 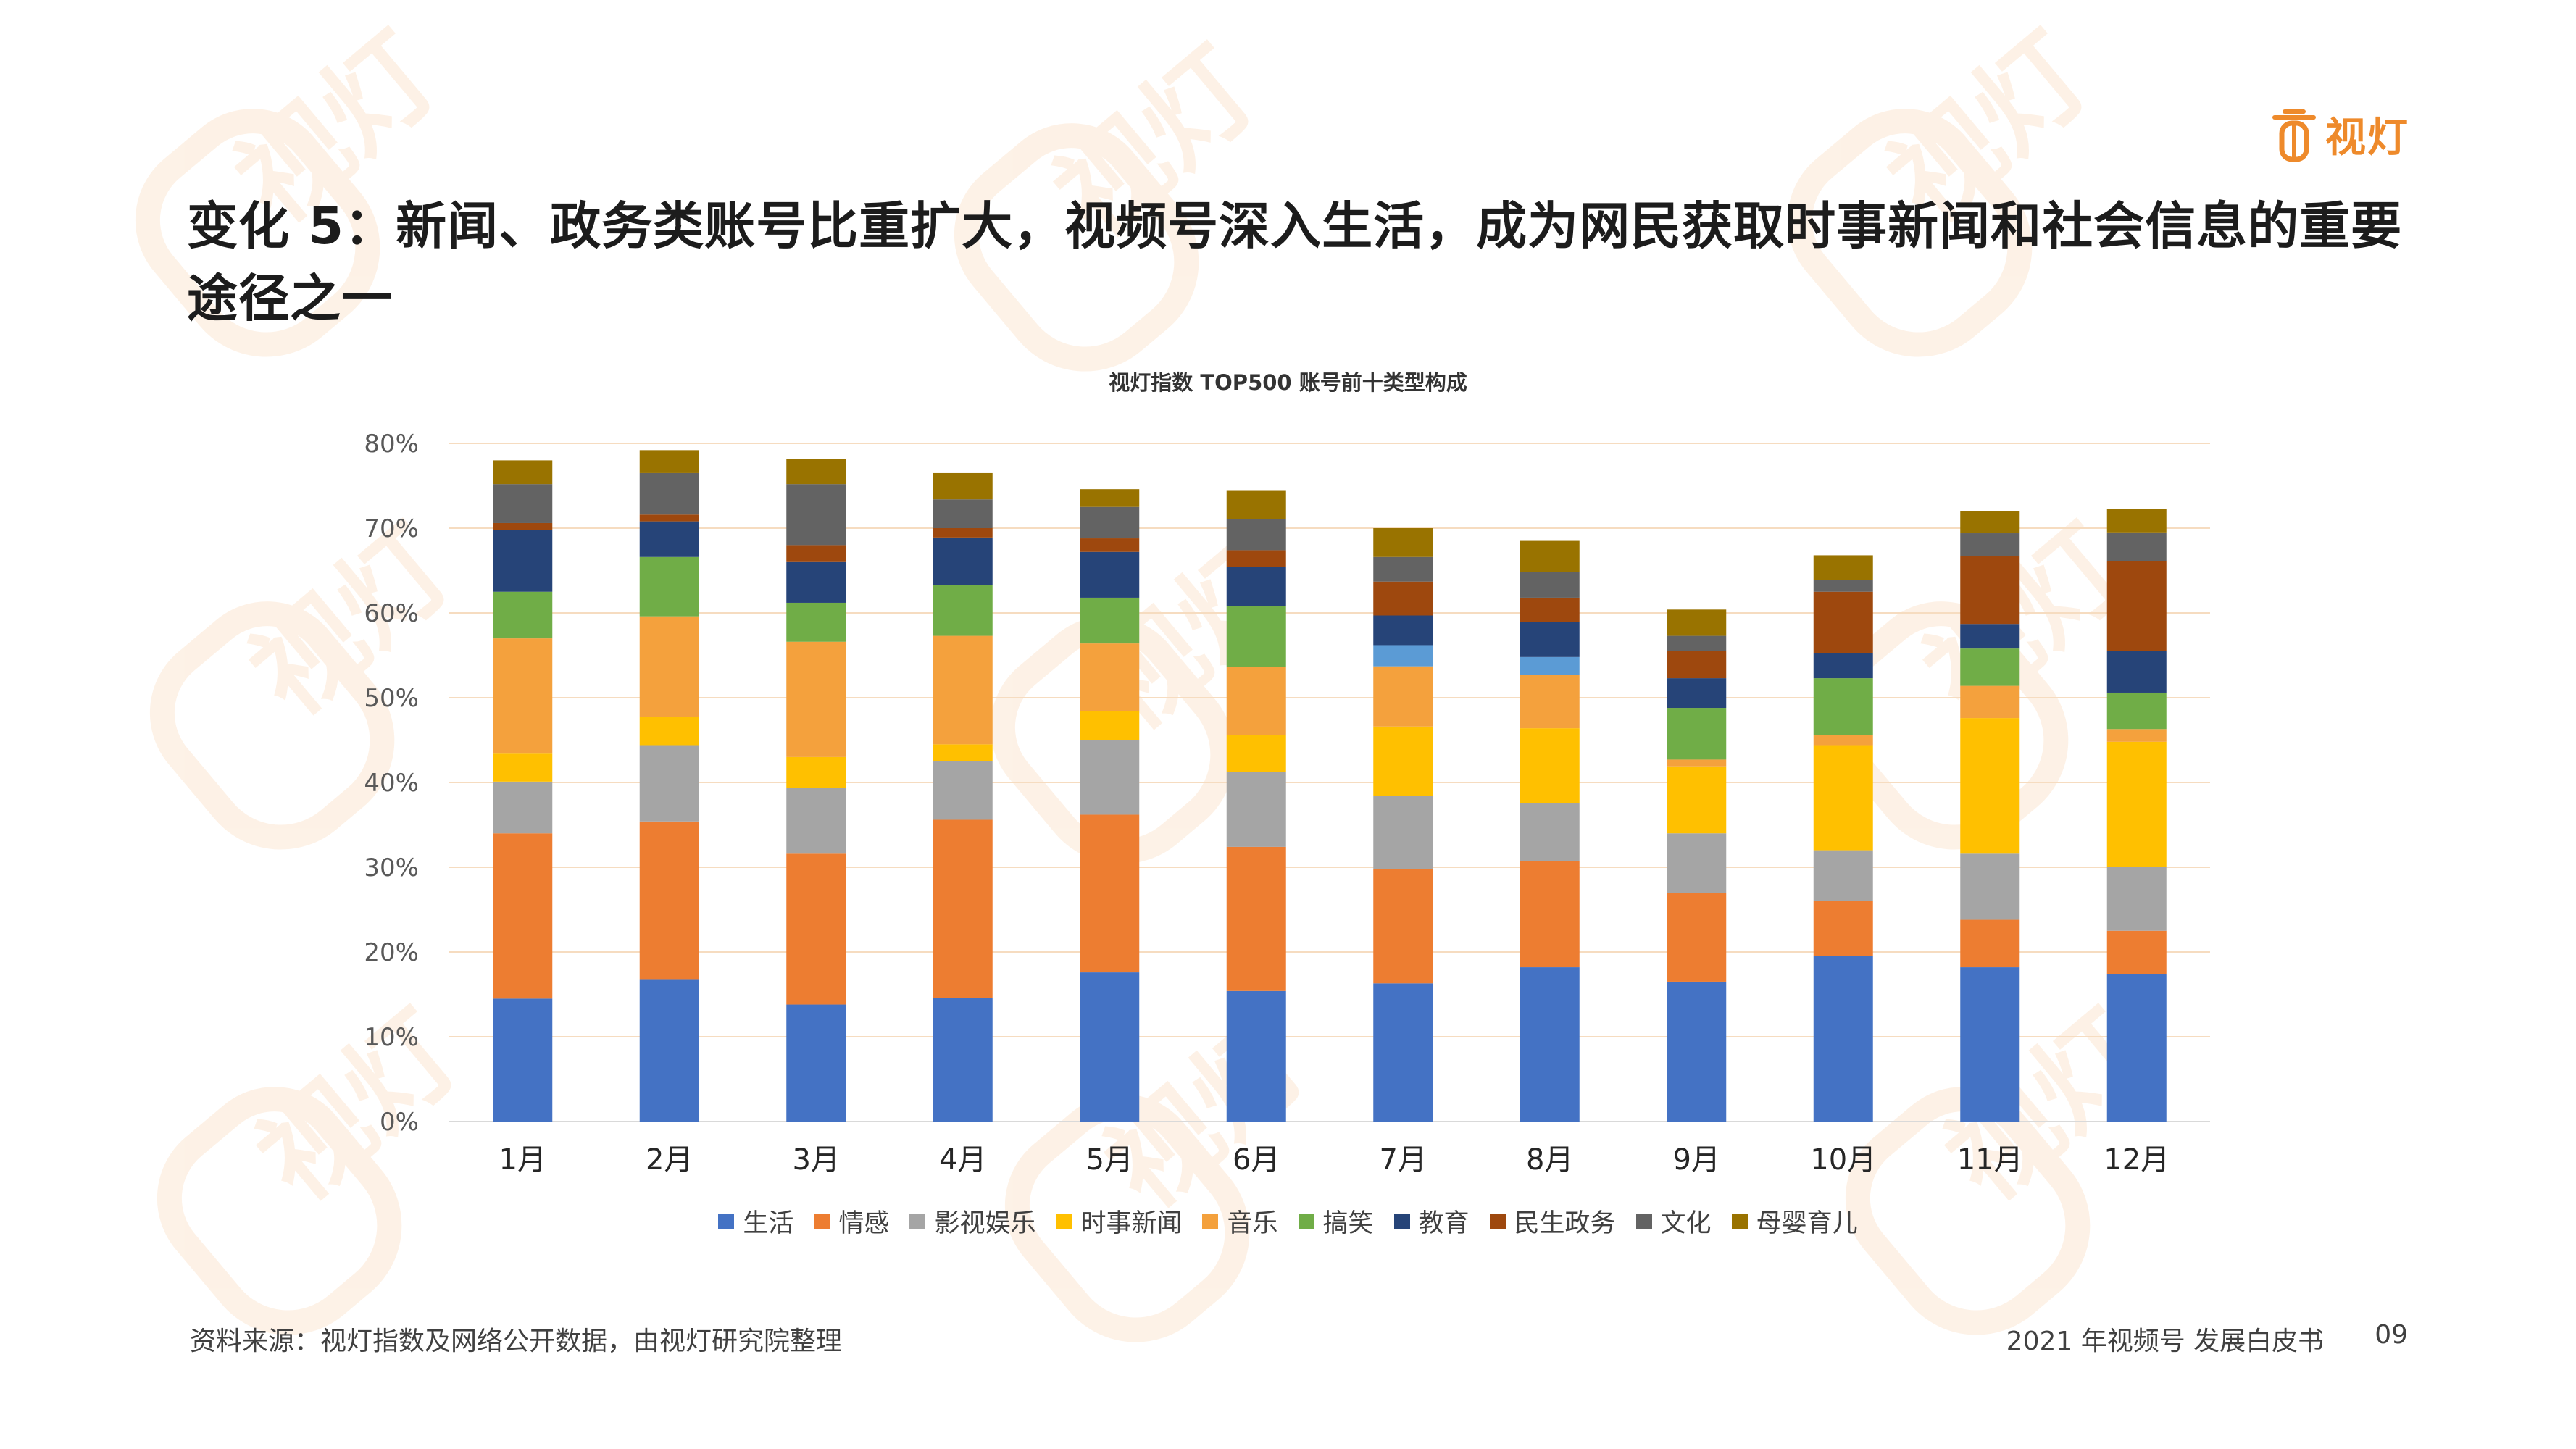 I want to click on y-tick-label: 10%, so click(x=391, y=1037).